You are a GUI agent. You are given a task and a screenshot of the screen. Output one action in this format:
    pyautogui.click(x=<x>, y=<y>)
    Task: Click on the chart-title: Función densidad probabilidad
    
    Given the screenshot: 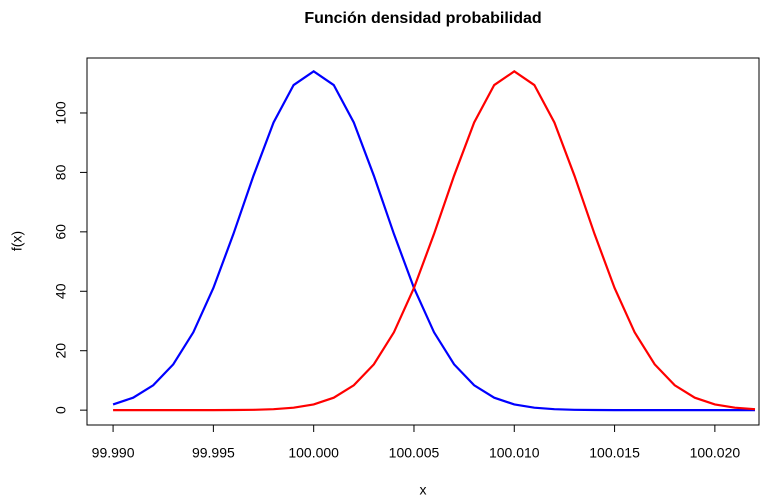 What is the action you would take?
    pyautogui.click(x=422, y=18)
    